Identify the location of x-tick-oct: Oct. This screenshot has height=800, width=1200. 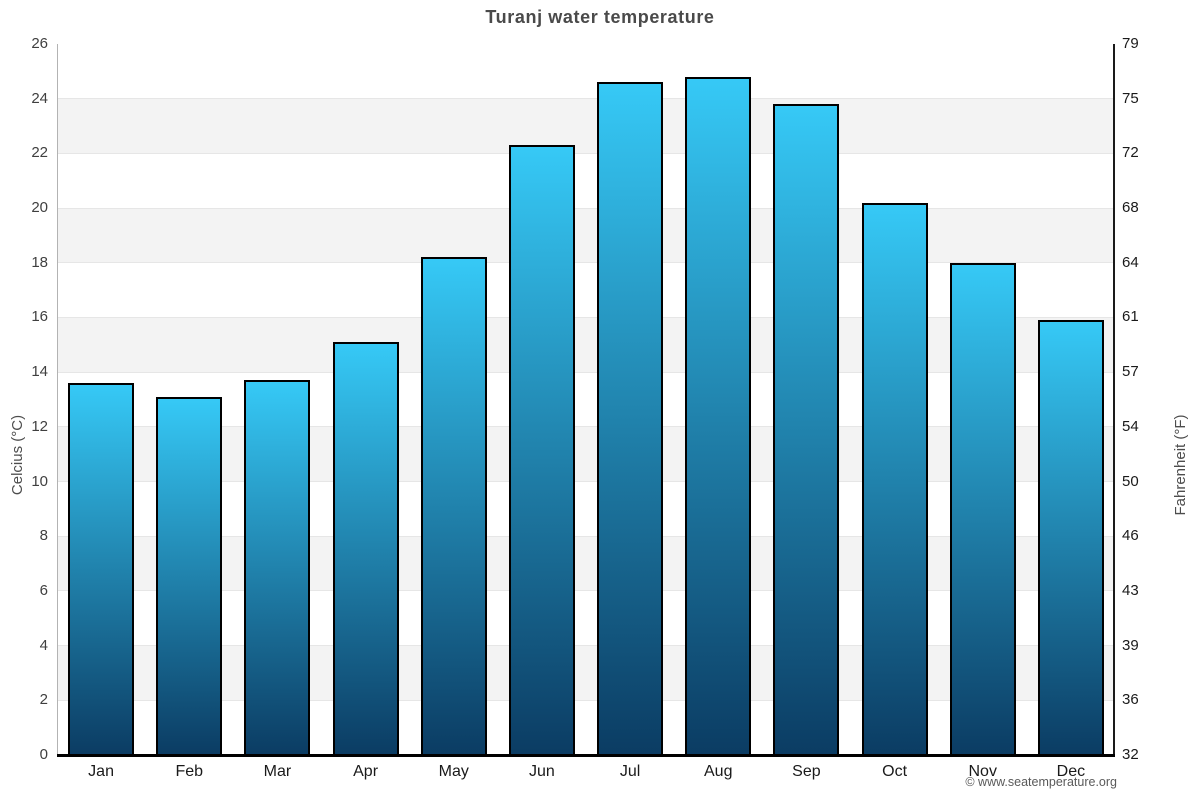
(895, 771).